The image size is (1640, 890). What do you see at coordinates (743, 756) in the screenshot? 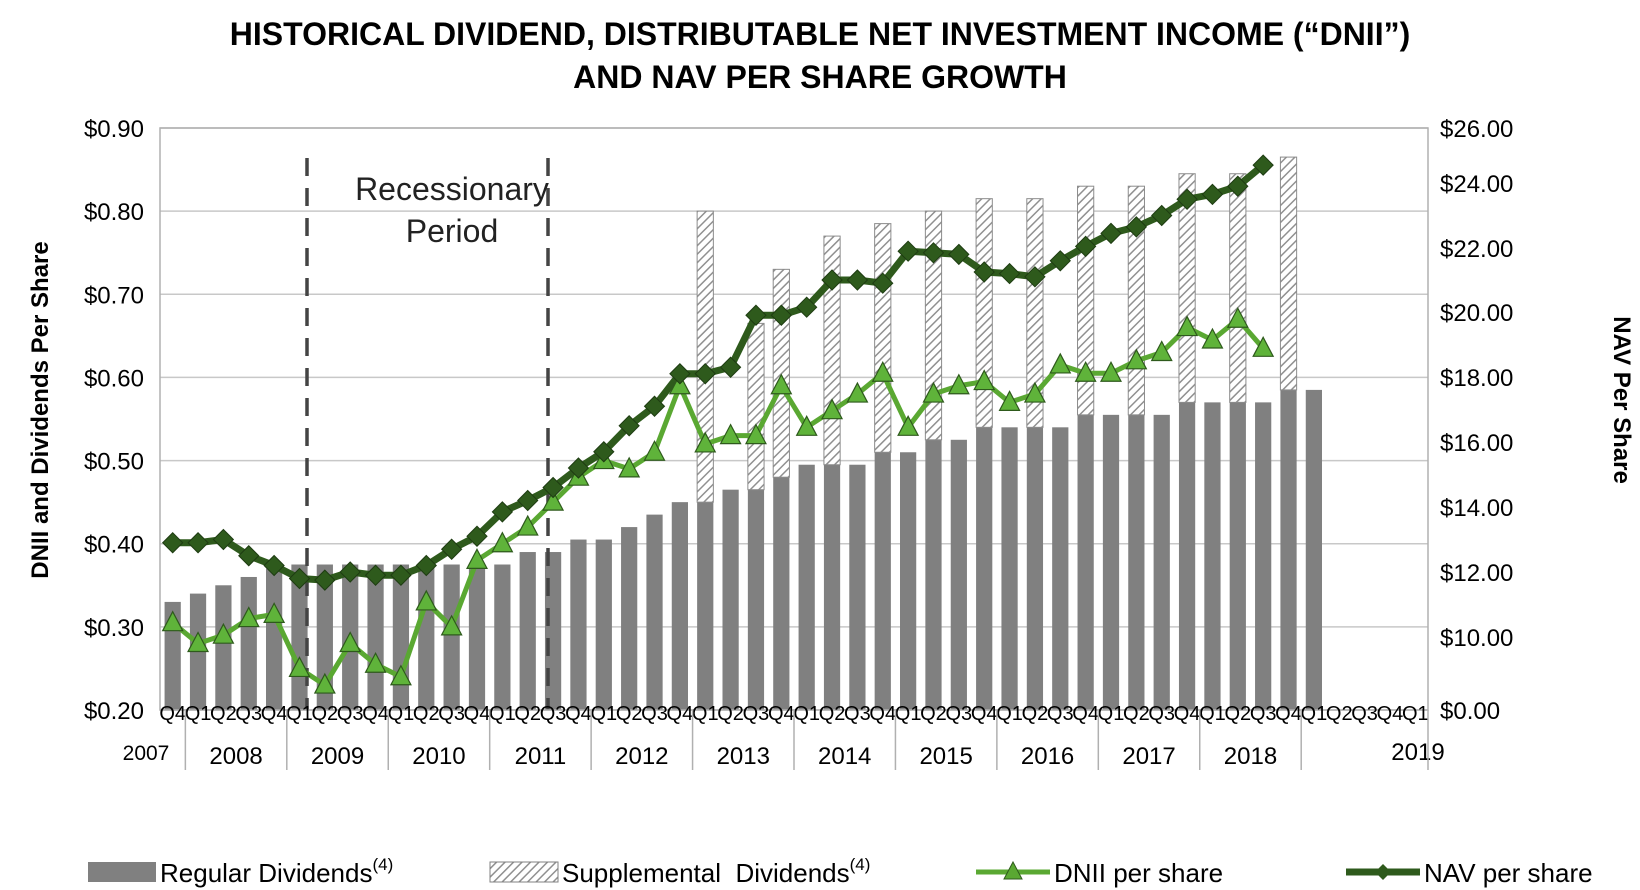
I see `x-tick-year: 2013` at bounding box center [743, 756].